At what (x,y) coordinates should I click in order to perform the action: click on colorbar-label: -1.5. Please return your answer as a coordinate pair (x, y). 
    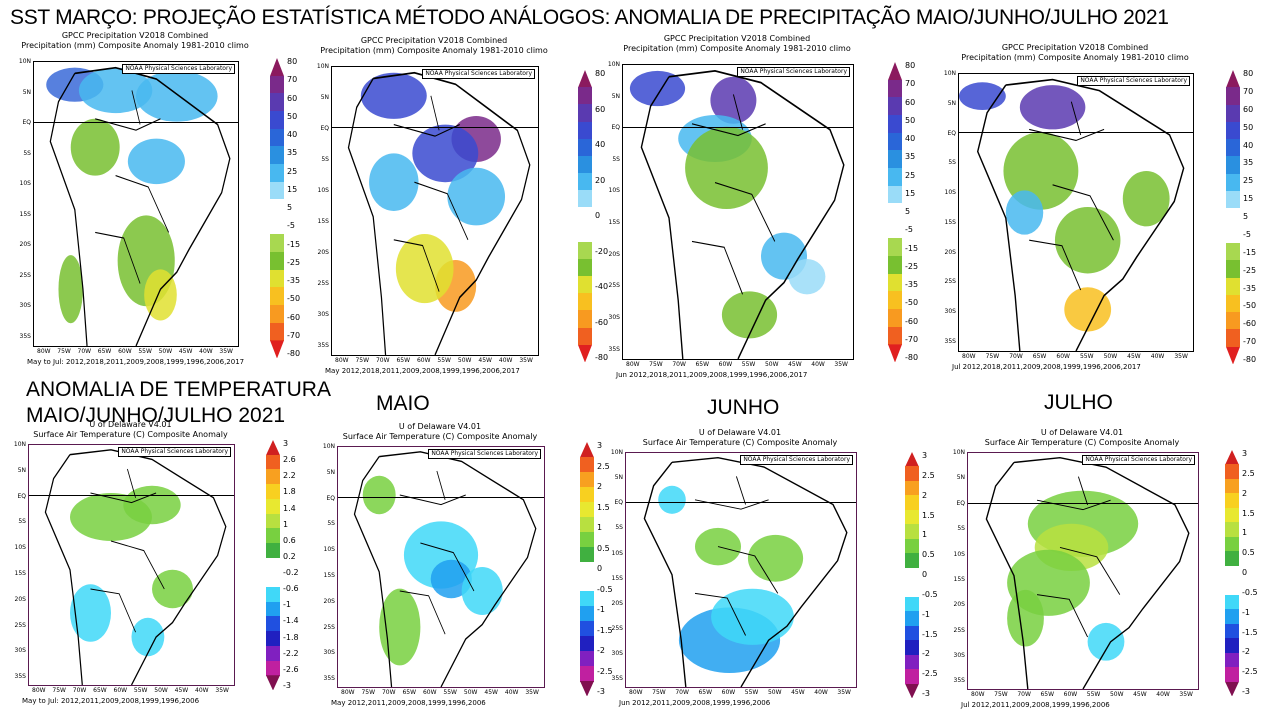
    Looking at the image, I should click on (1250, 632).